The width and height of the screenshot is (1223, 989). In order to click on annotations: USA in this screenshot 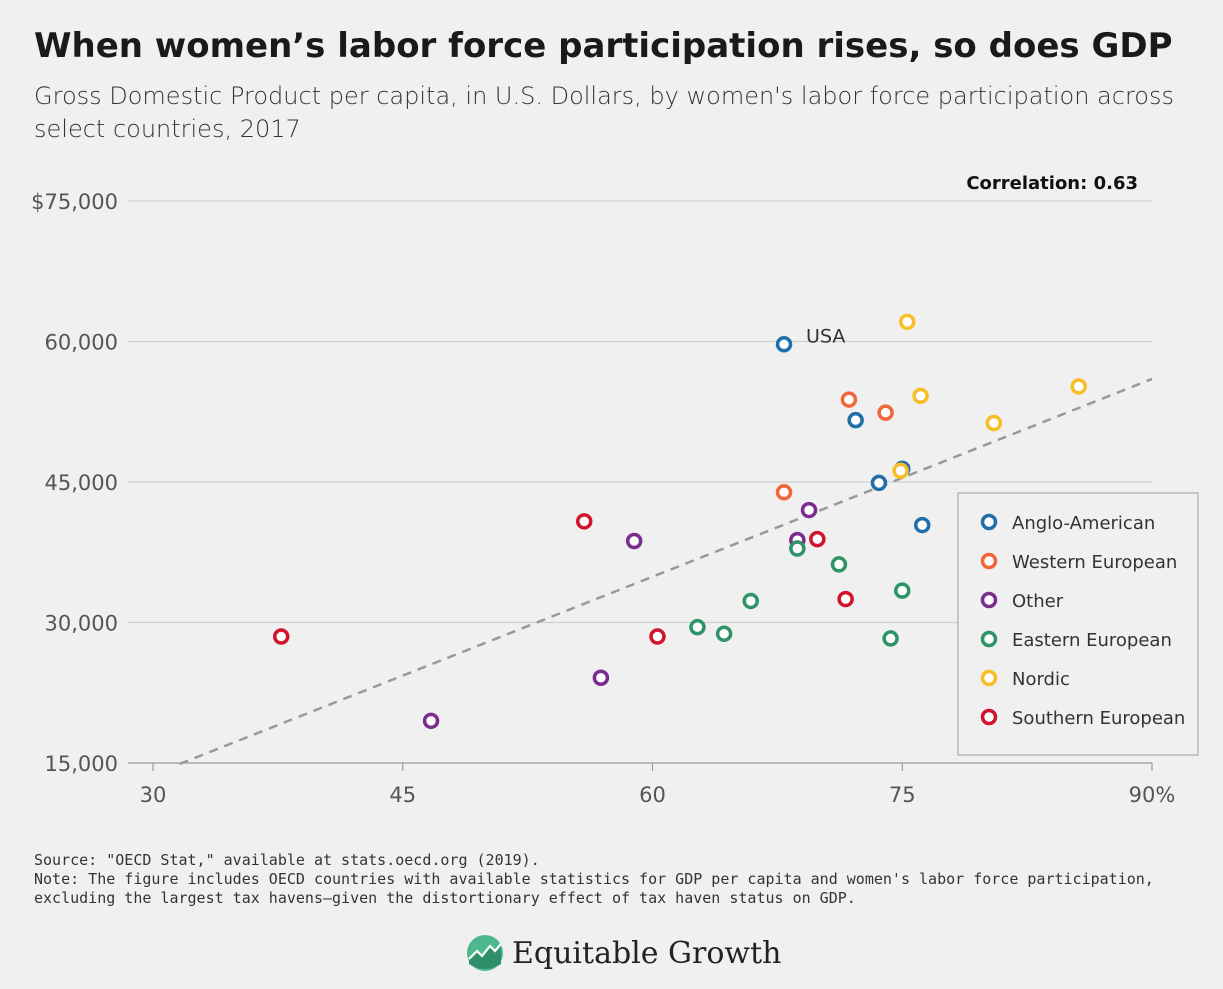, I will do `click(825, 336)`.